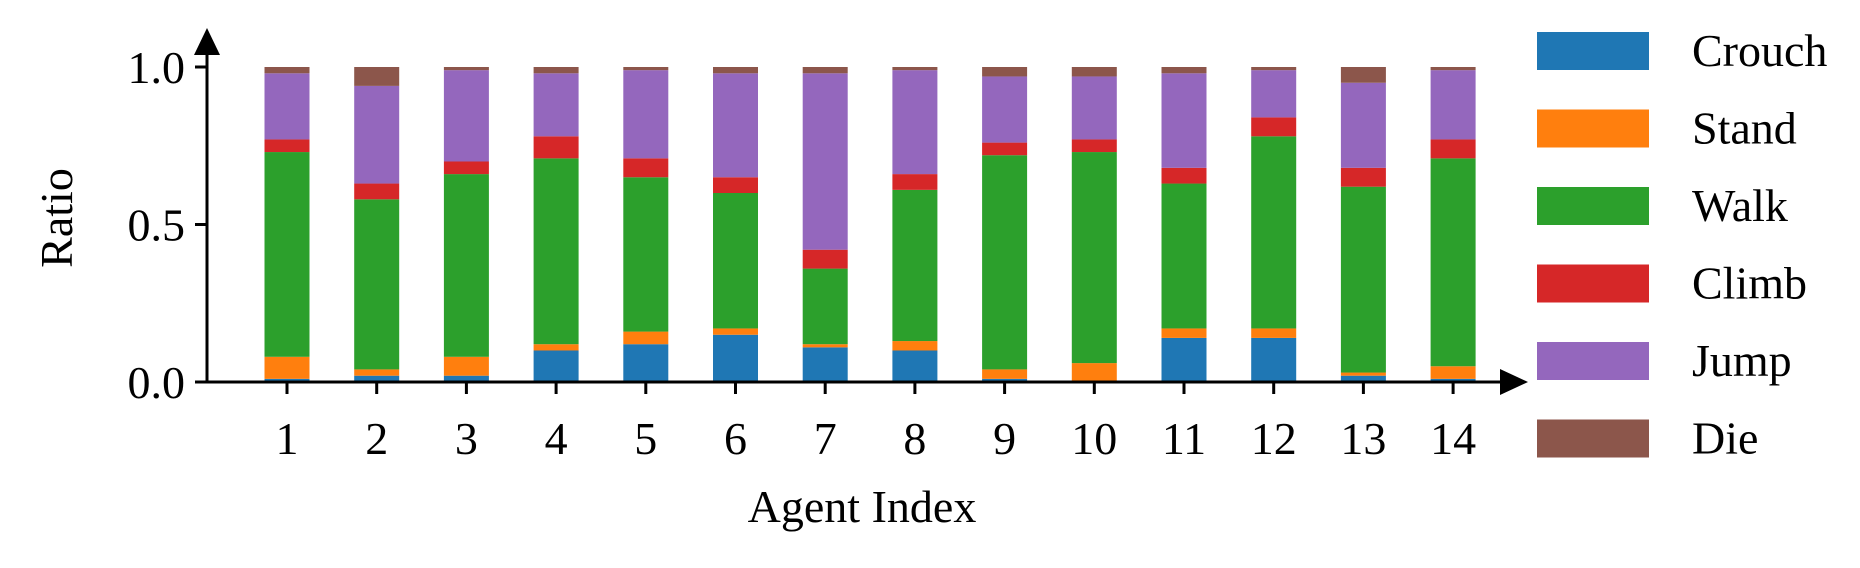 This screenshot has width=1860, height=568. I want to click on legend-label-walk: Walk, so click(1740, 205).